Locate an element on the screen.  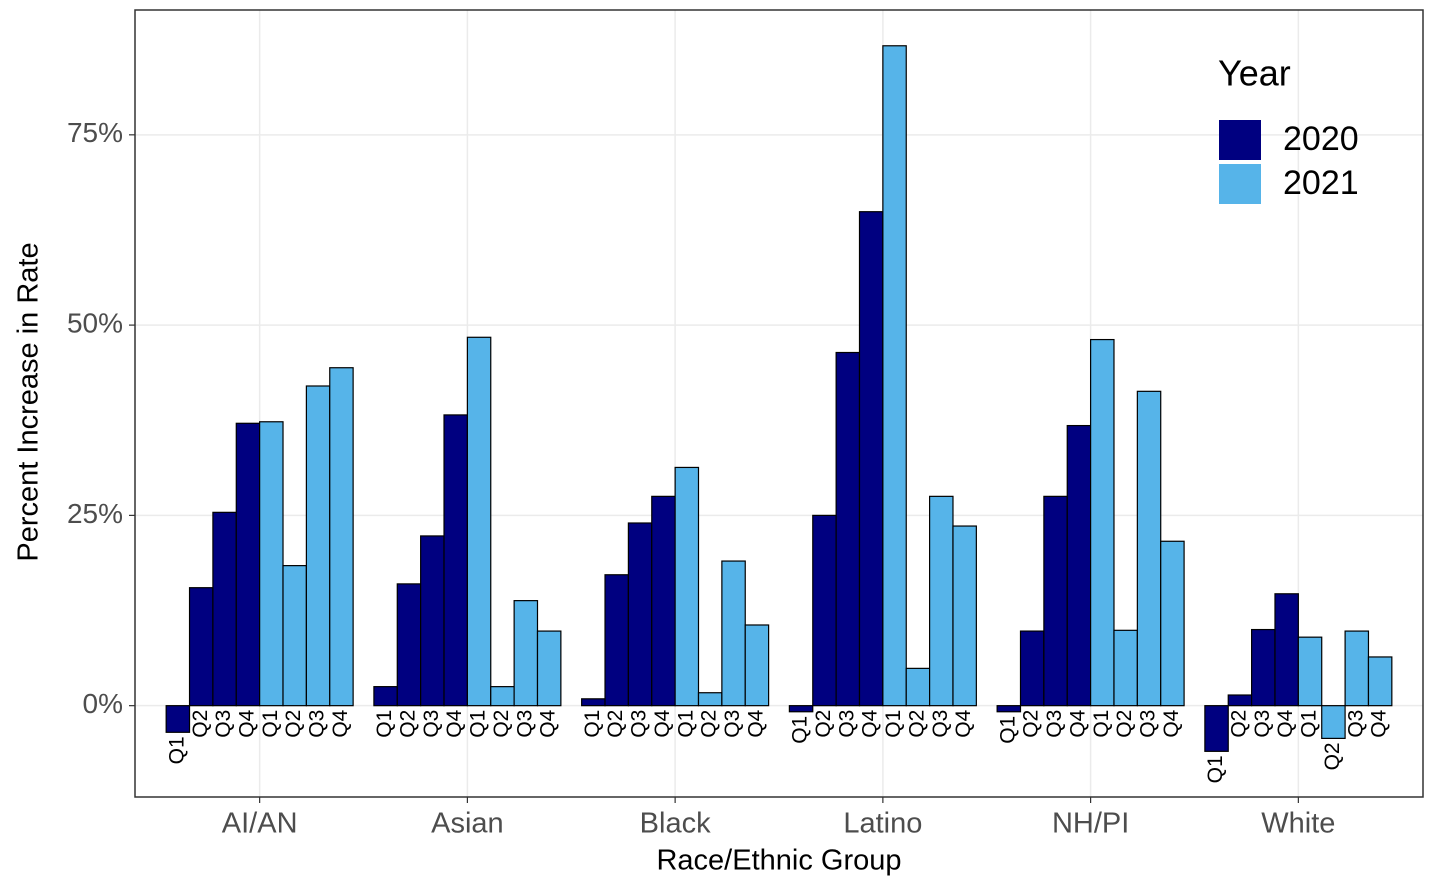
x-tick-label: Latino is located at coordinates (882, 824).